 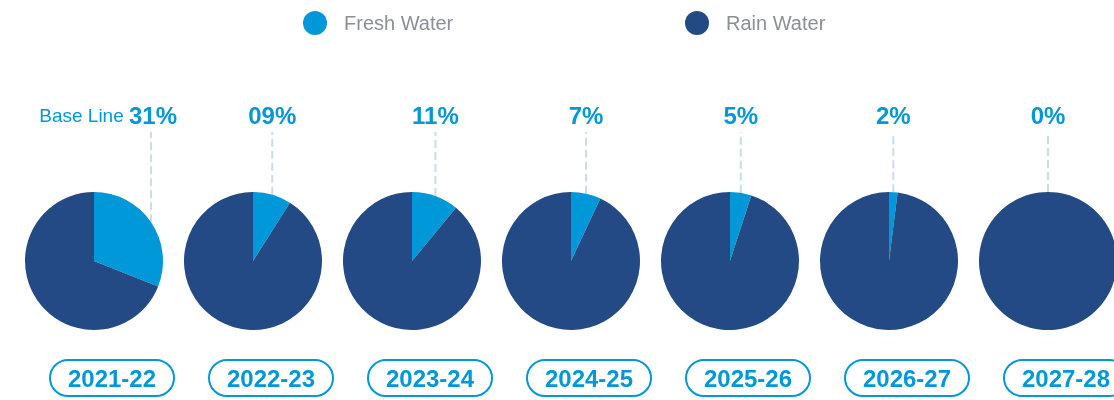 I want to click on data-label: 09%, so click(x=272, y=115).